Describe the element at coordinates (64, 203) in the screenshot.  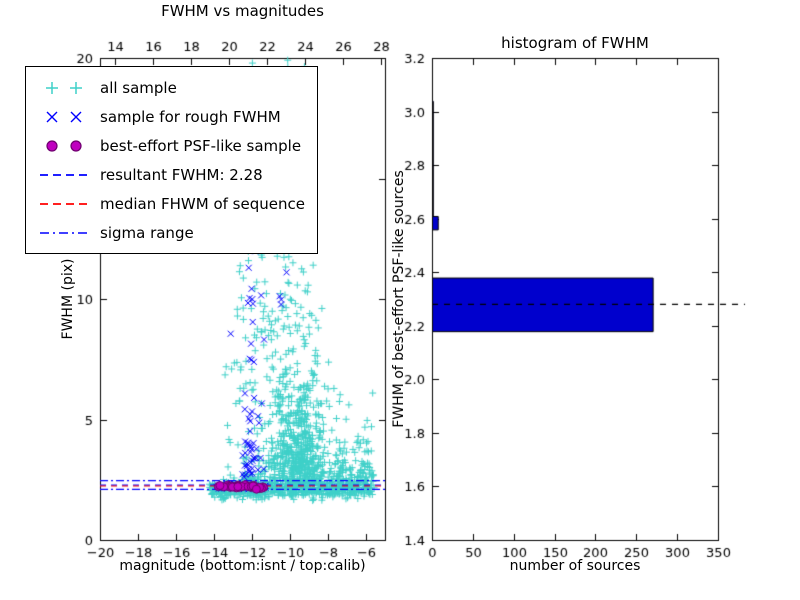
I see `red-dashed-line-icon` at that location.